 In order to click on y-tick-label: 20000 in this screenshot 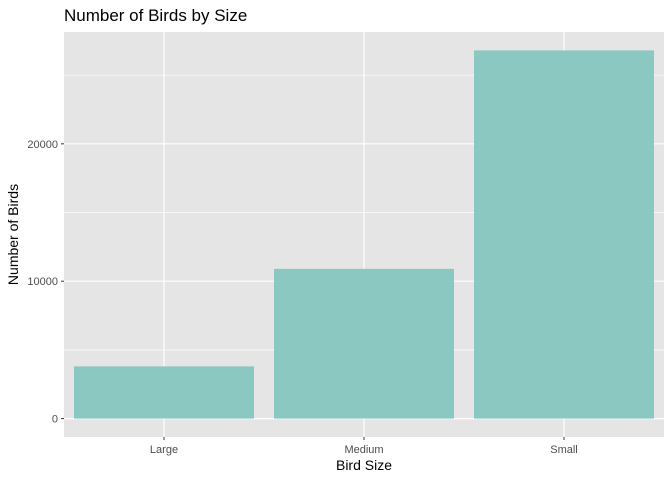, I will do `click(42, 145)`.